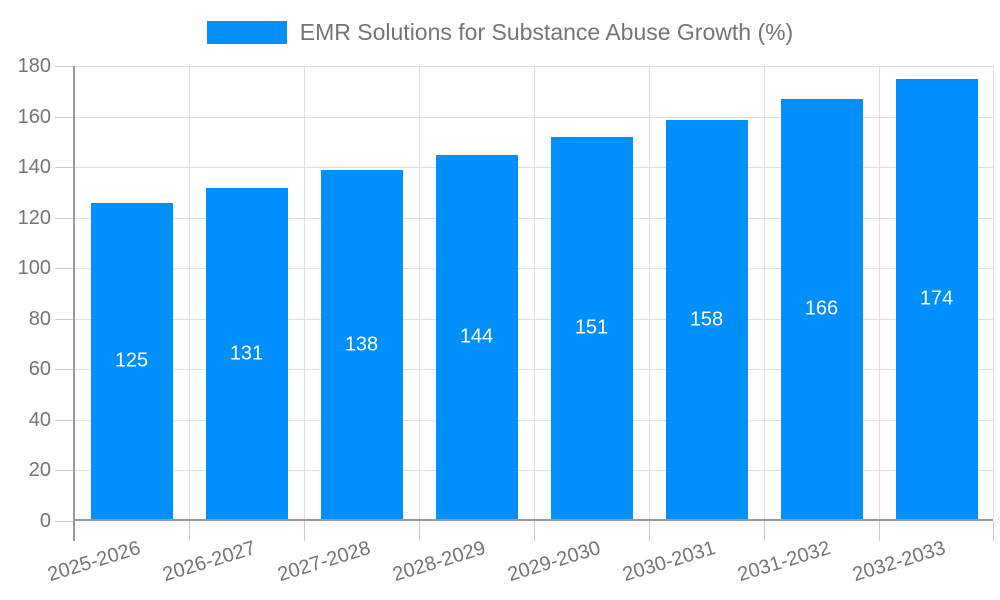 Image resolution: width=1000 pixels, height=600 pixels. I want to click on bar: 174, so click(936, 299).